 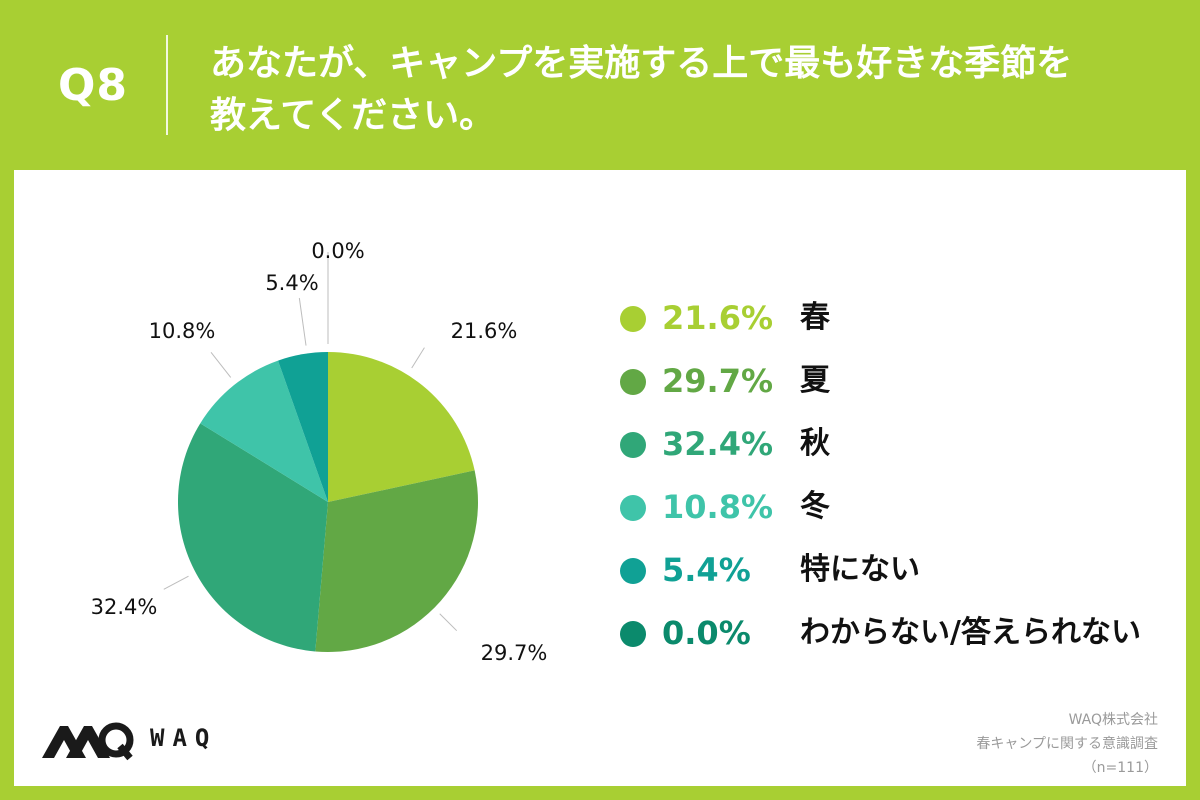 What do you see at coordinates (970, 632) in the screenshot?
I see `legend-category: わからない/答えられない` at bounding box center [970, 632].